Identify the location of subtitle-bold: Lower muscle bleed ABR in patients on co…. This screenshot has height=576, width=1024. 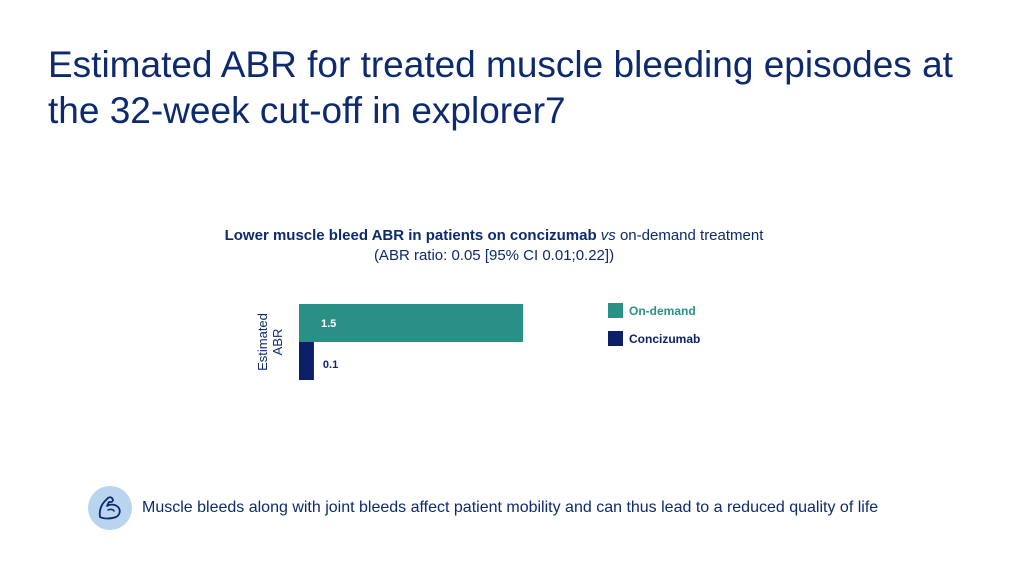
(410, 235).